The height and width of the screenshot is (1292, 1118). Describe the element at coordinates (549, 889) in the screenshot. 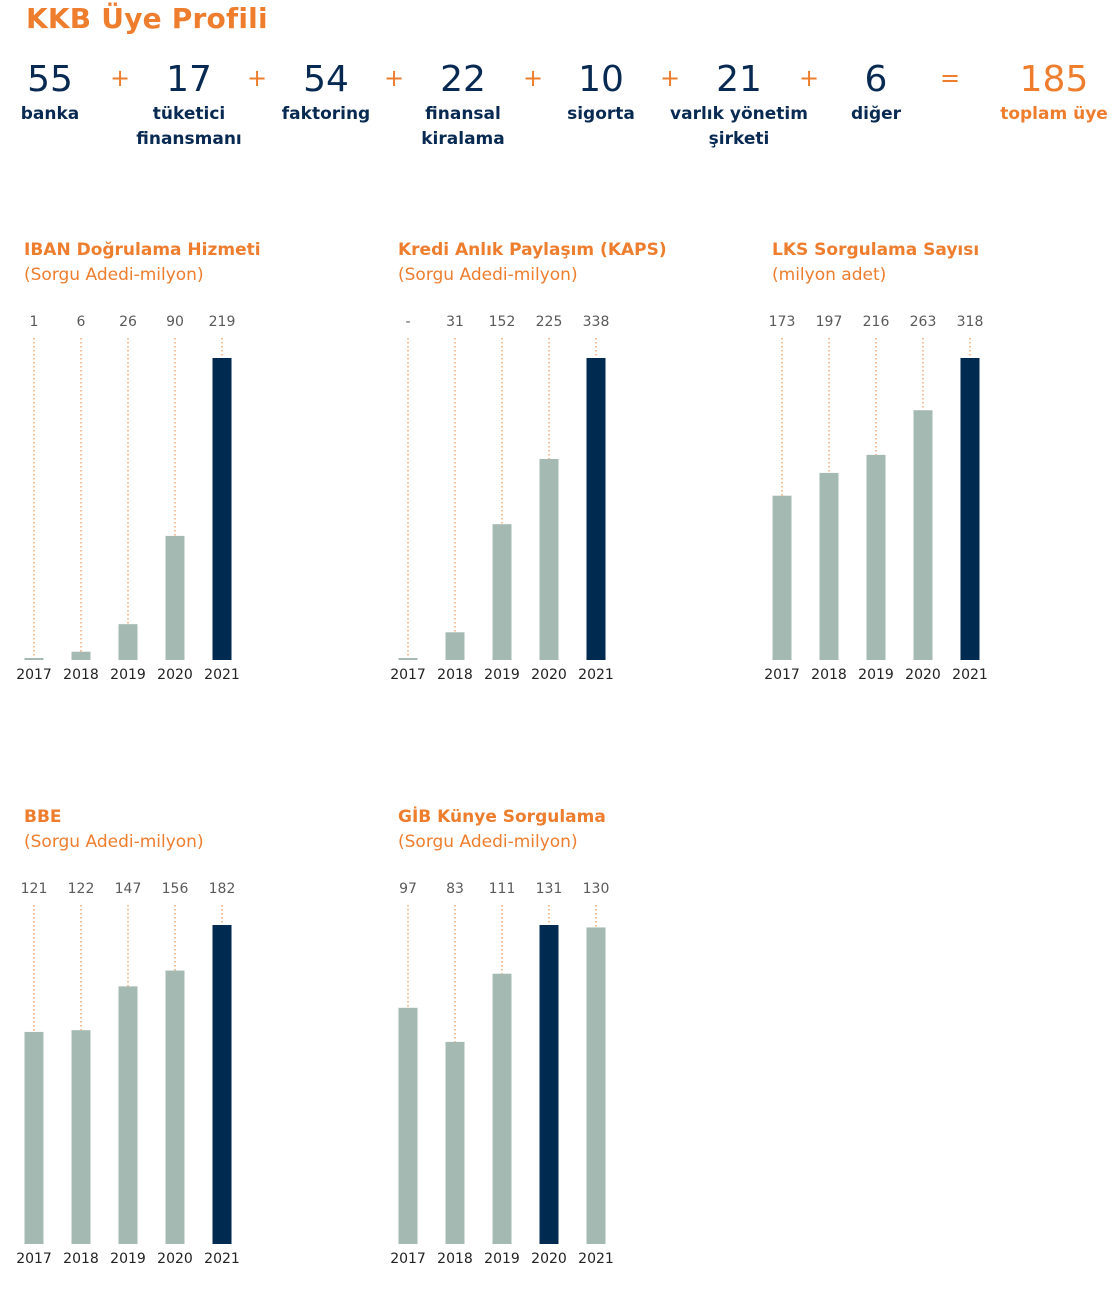

I see `value-label: 131` at that location.